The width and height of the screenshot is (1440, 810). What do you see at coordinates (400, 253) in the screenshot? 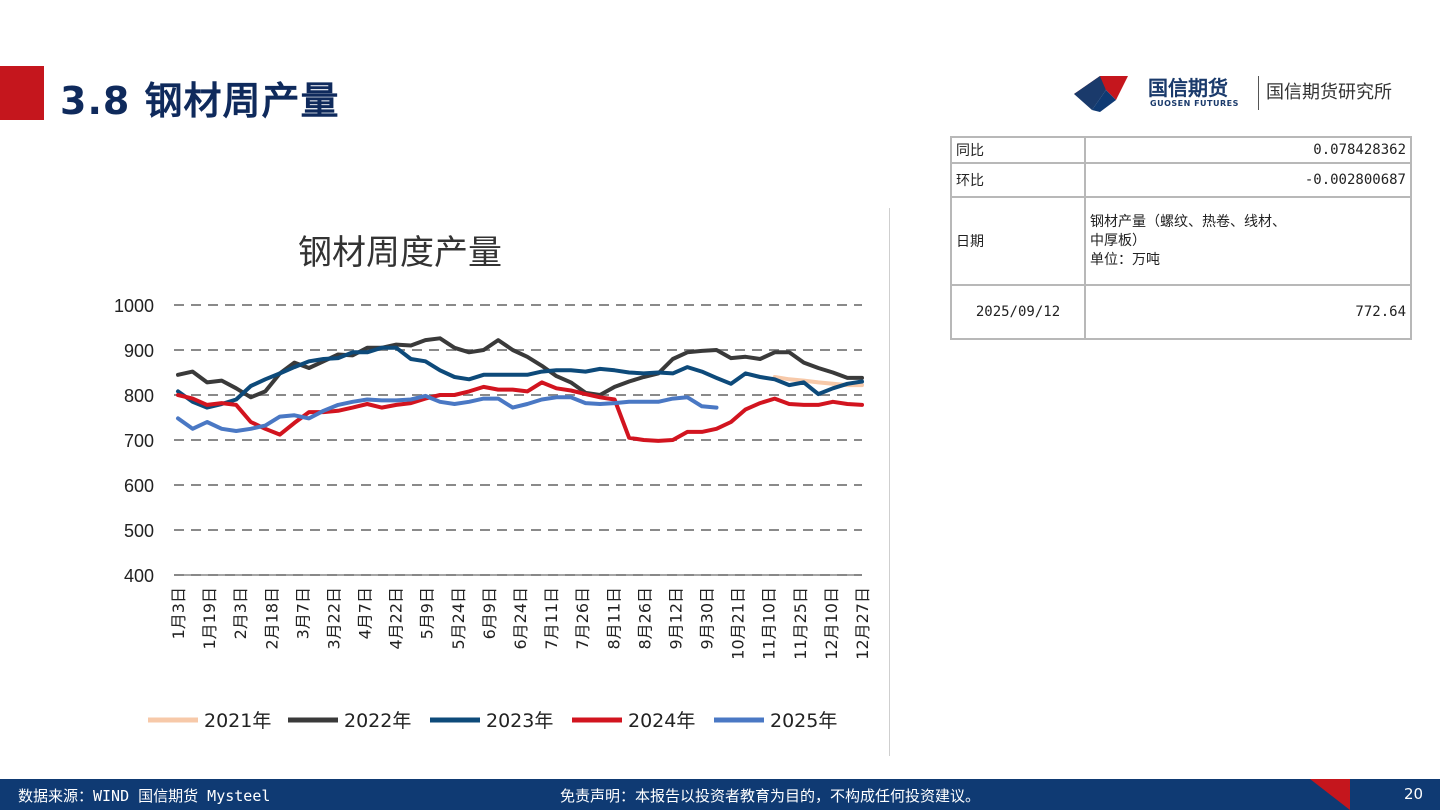
I see `chart-title: 钢材周度产量` at bounding box center [400, 253].